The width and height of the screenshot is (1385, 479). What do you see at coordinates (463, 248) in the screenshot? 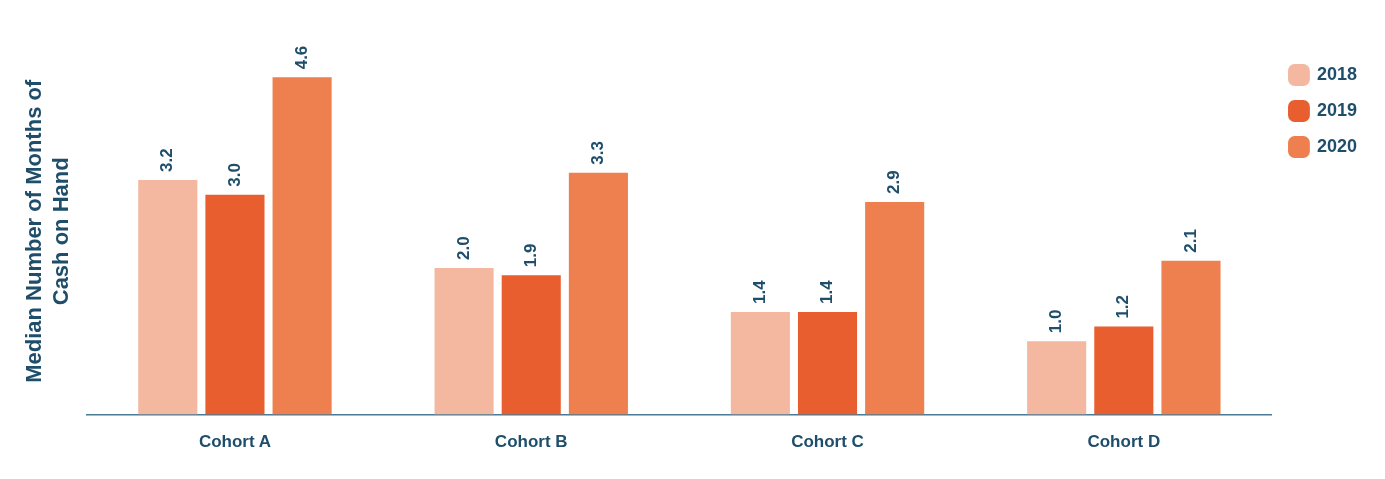
I see `data-label: 2.0` at bounding box center [463, 248].